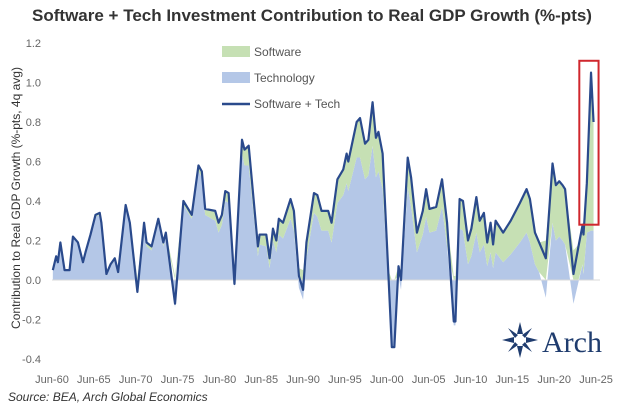  I want to click on arch-logo-text: Arch, so click(572, 342).